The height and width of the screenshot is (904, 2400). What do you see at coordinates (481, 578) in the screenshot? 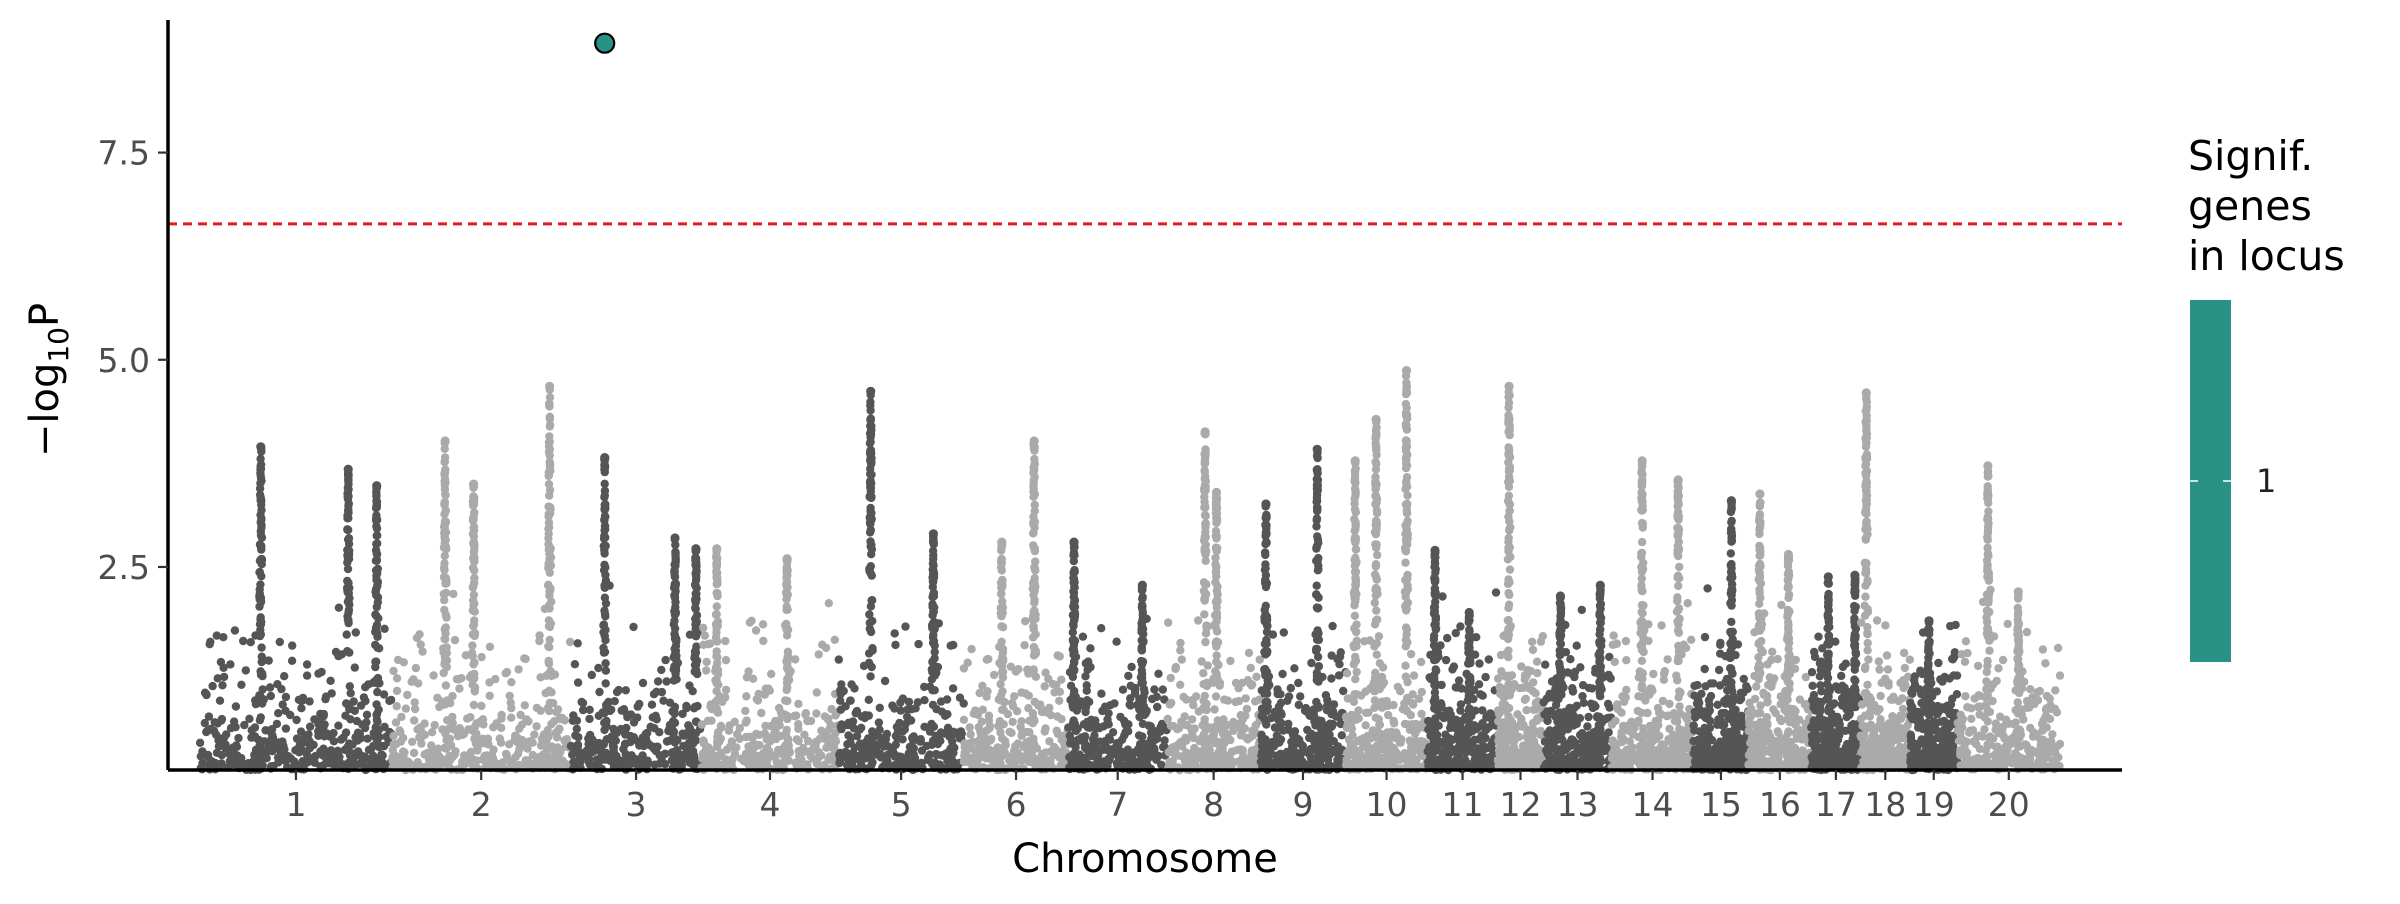
I see `chromosome-2-points` at bounding box center [481, 578].